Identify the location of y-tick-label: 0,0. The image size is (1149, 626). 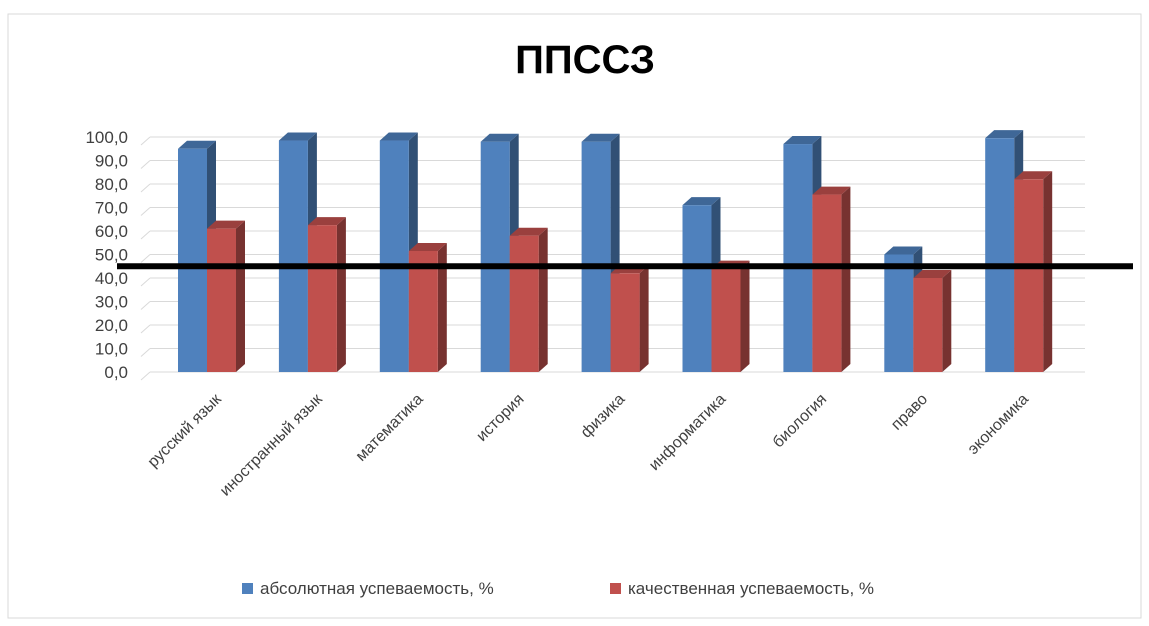
(116, 372).